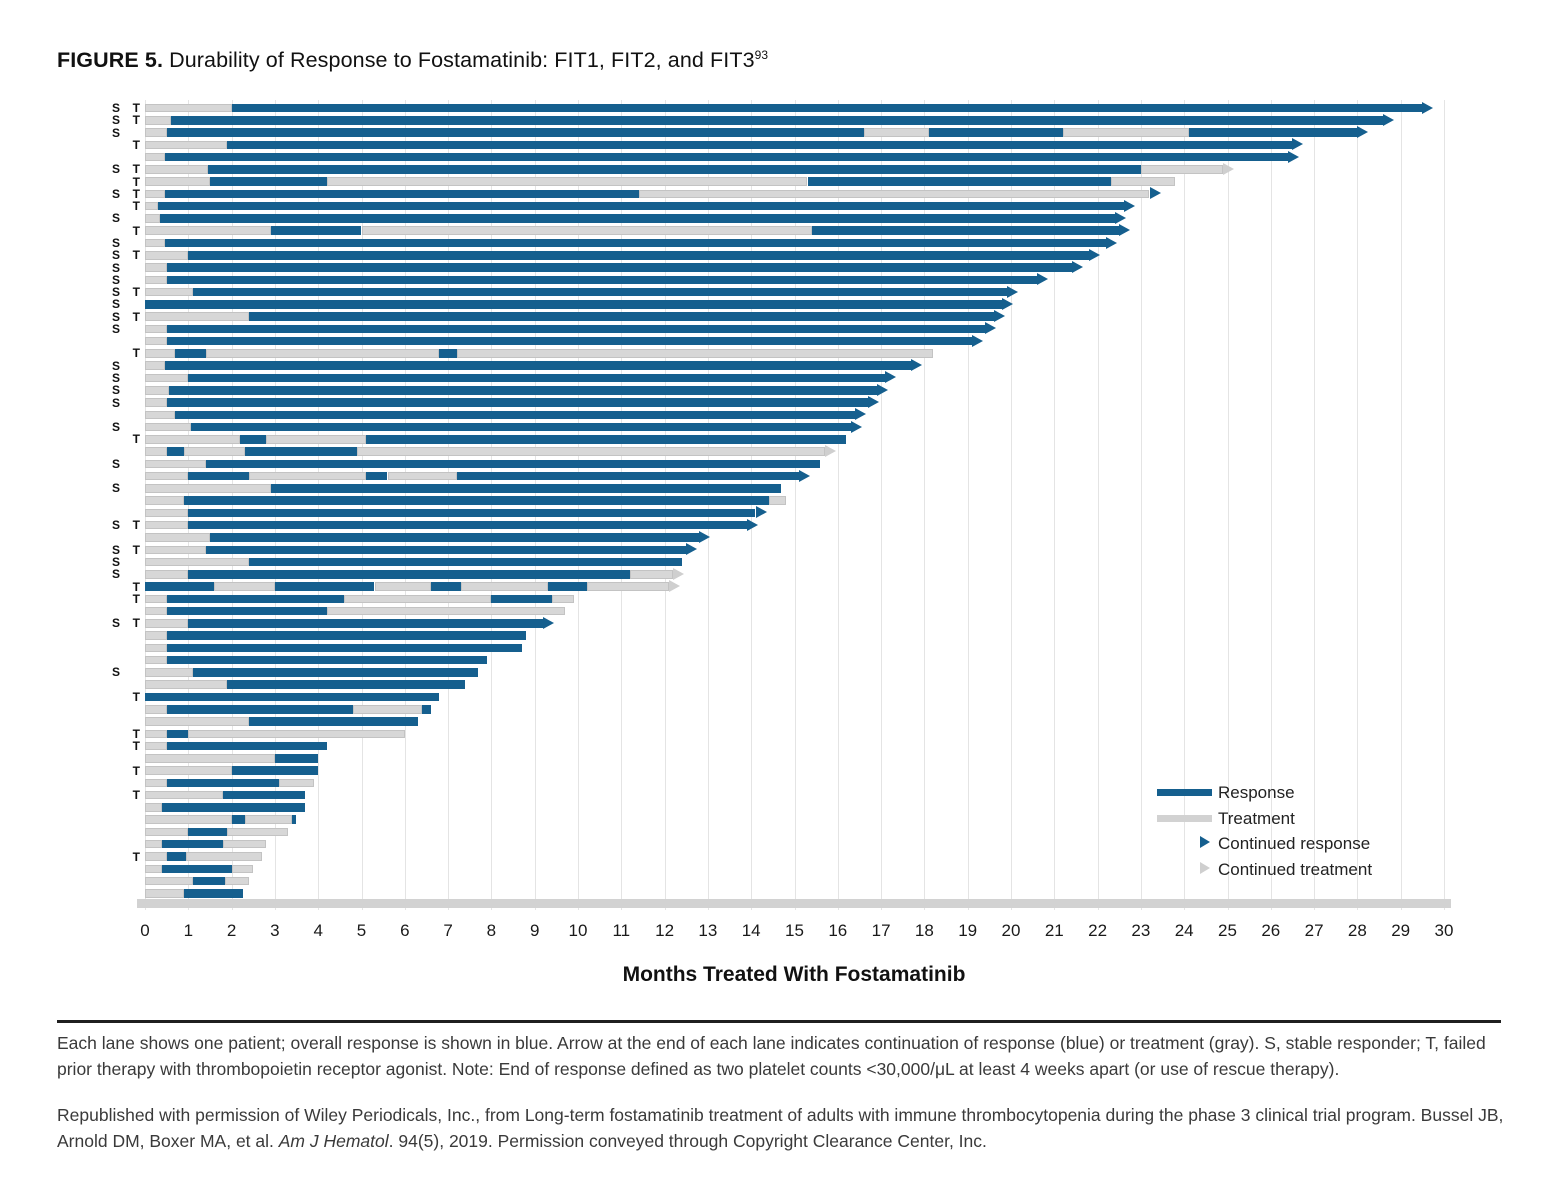 The width and height of the screenshot is (1558, 1200). I want to click on x-axis-title: Months Treated With Fostamatinib, so click(794, 974).